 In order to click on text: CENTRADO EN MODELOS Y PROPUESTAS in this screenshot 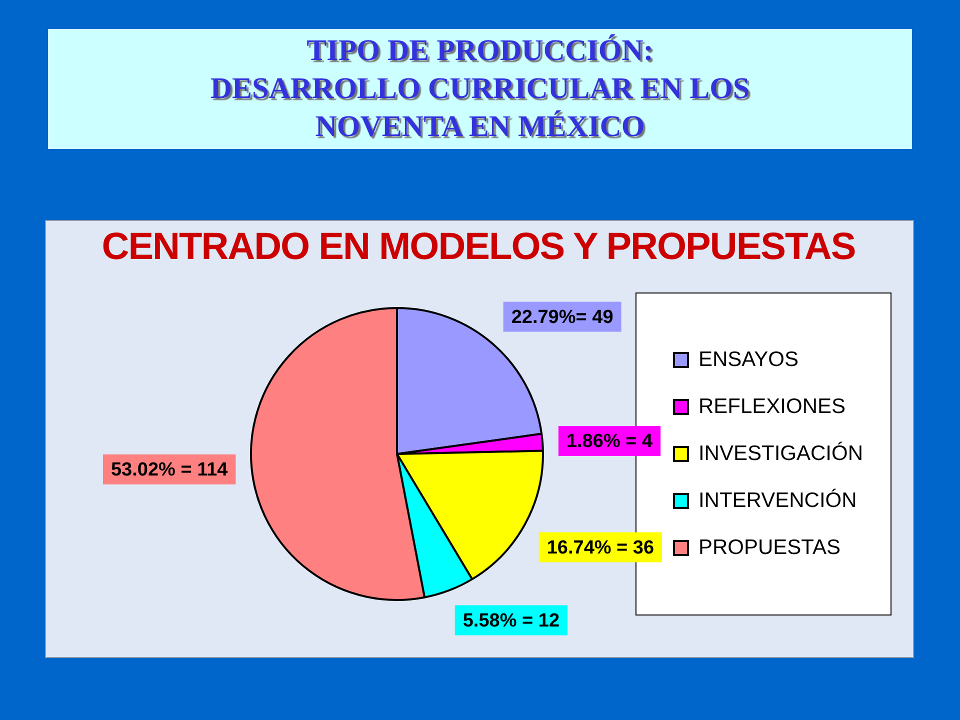, I will do `click(479, 247)`.